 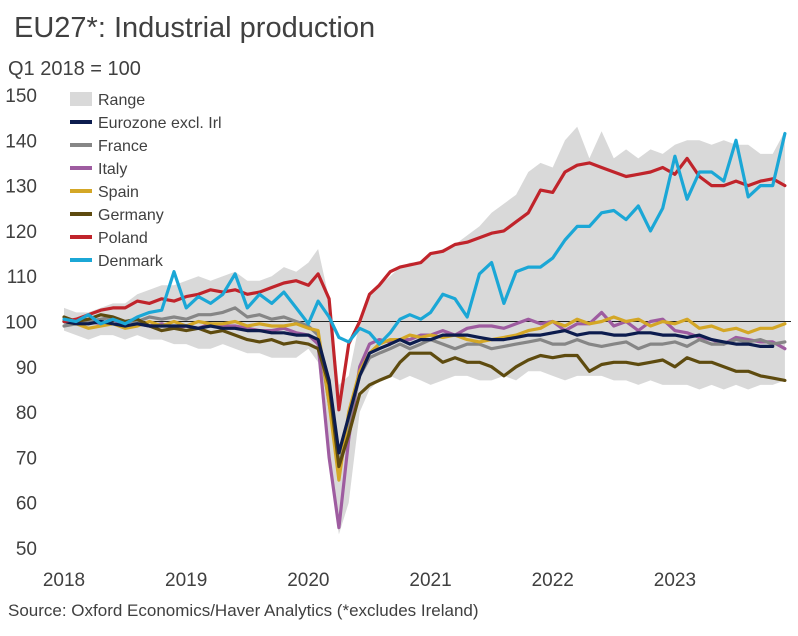 I want to click on y-axis: 50 60 70 80 90 100 110 120 130 140 150, so click(x=21, y=323).